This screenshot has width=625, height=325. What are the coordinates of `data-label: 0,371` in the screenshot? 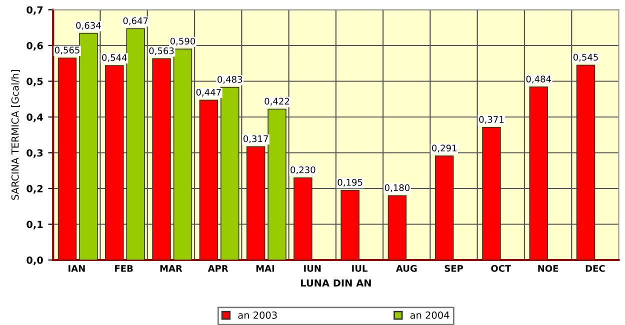 It's located at (491, 120).